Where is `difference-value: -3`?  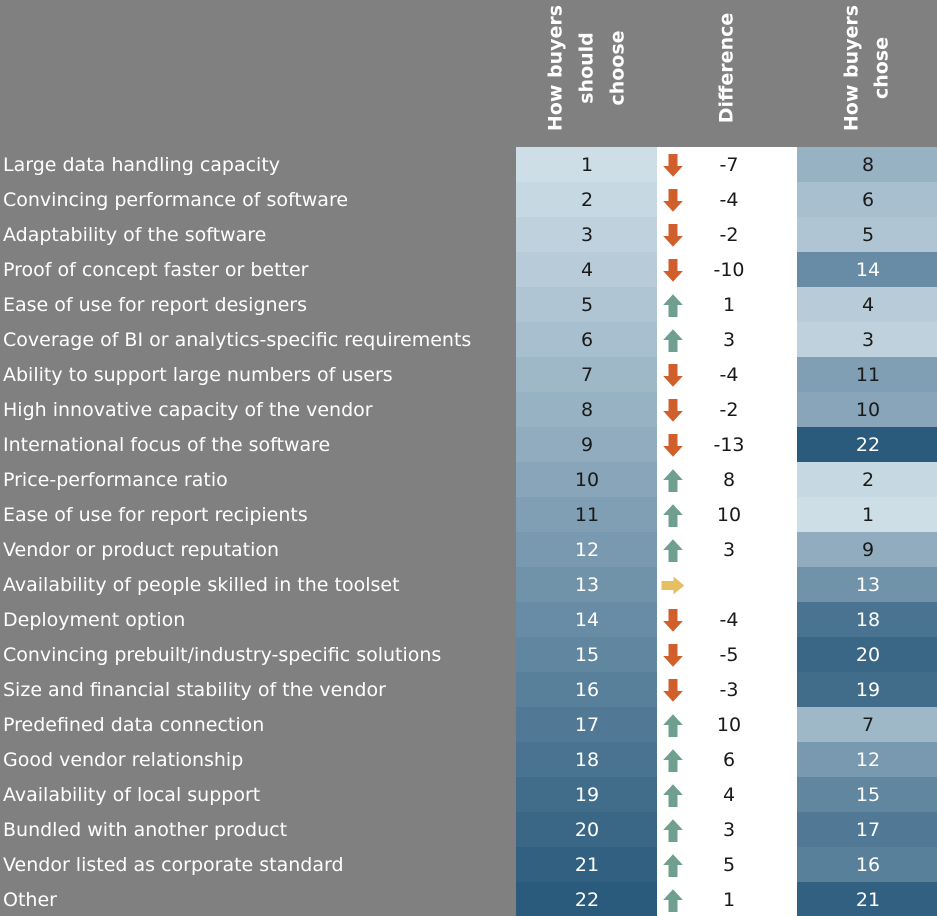 difference-value: -3 is located at coordinates (729, 690).